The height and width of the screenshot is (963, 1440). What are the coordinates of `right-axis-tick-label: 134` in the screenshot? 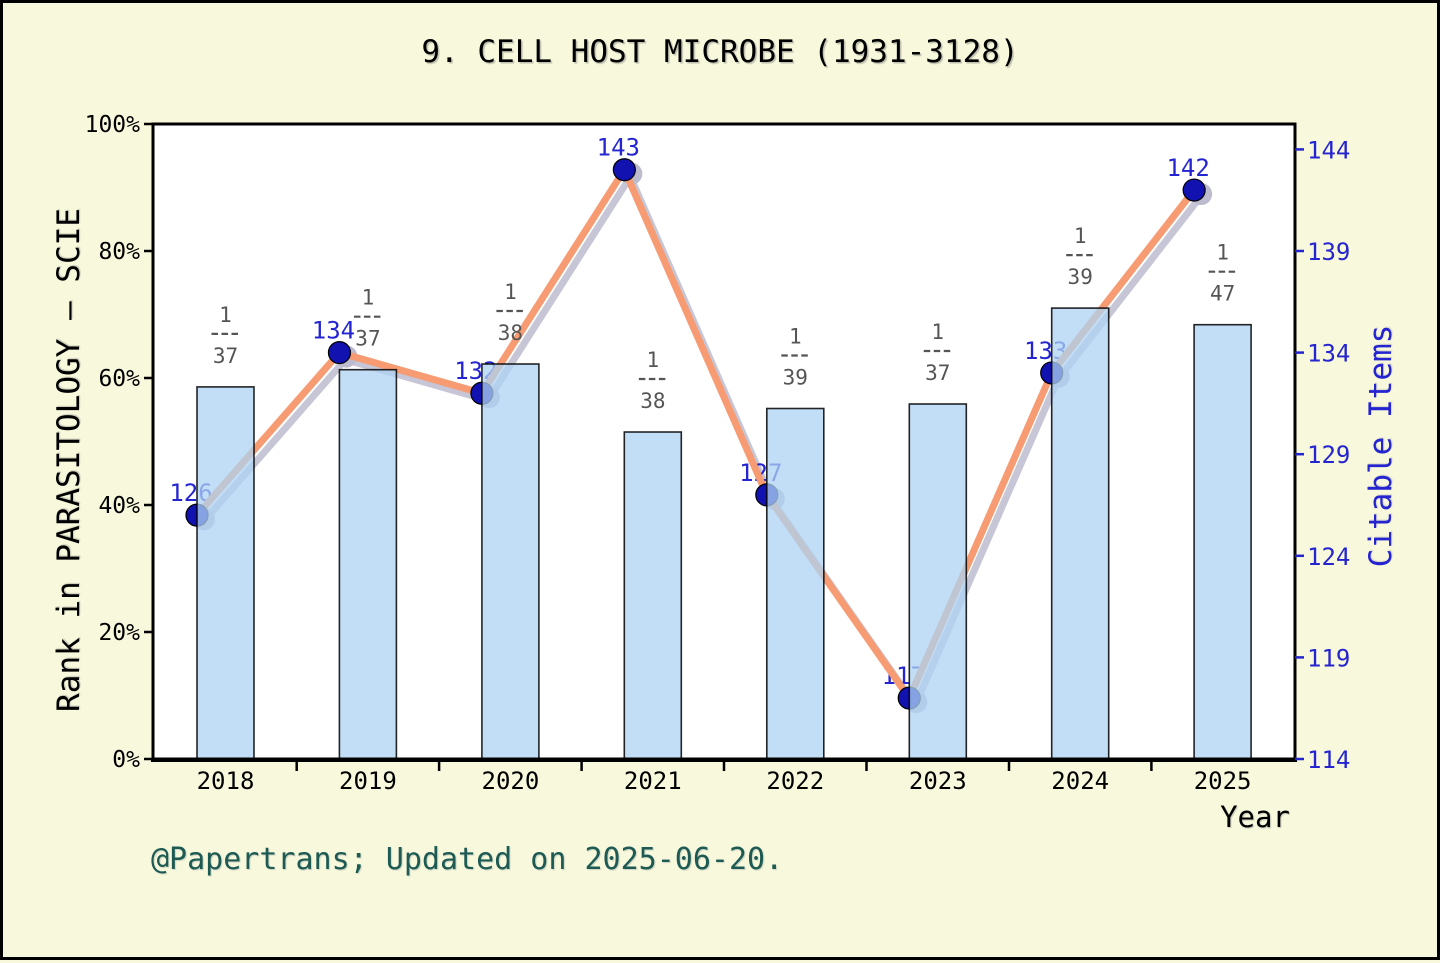 It's located at (1328, 354).